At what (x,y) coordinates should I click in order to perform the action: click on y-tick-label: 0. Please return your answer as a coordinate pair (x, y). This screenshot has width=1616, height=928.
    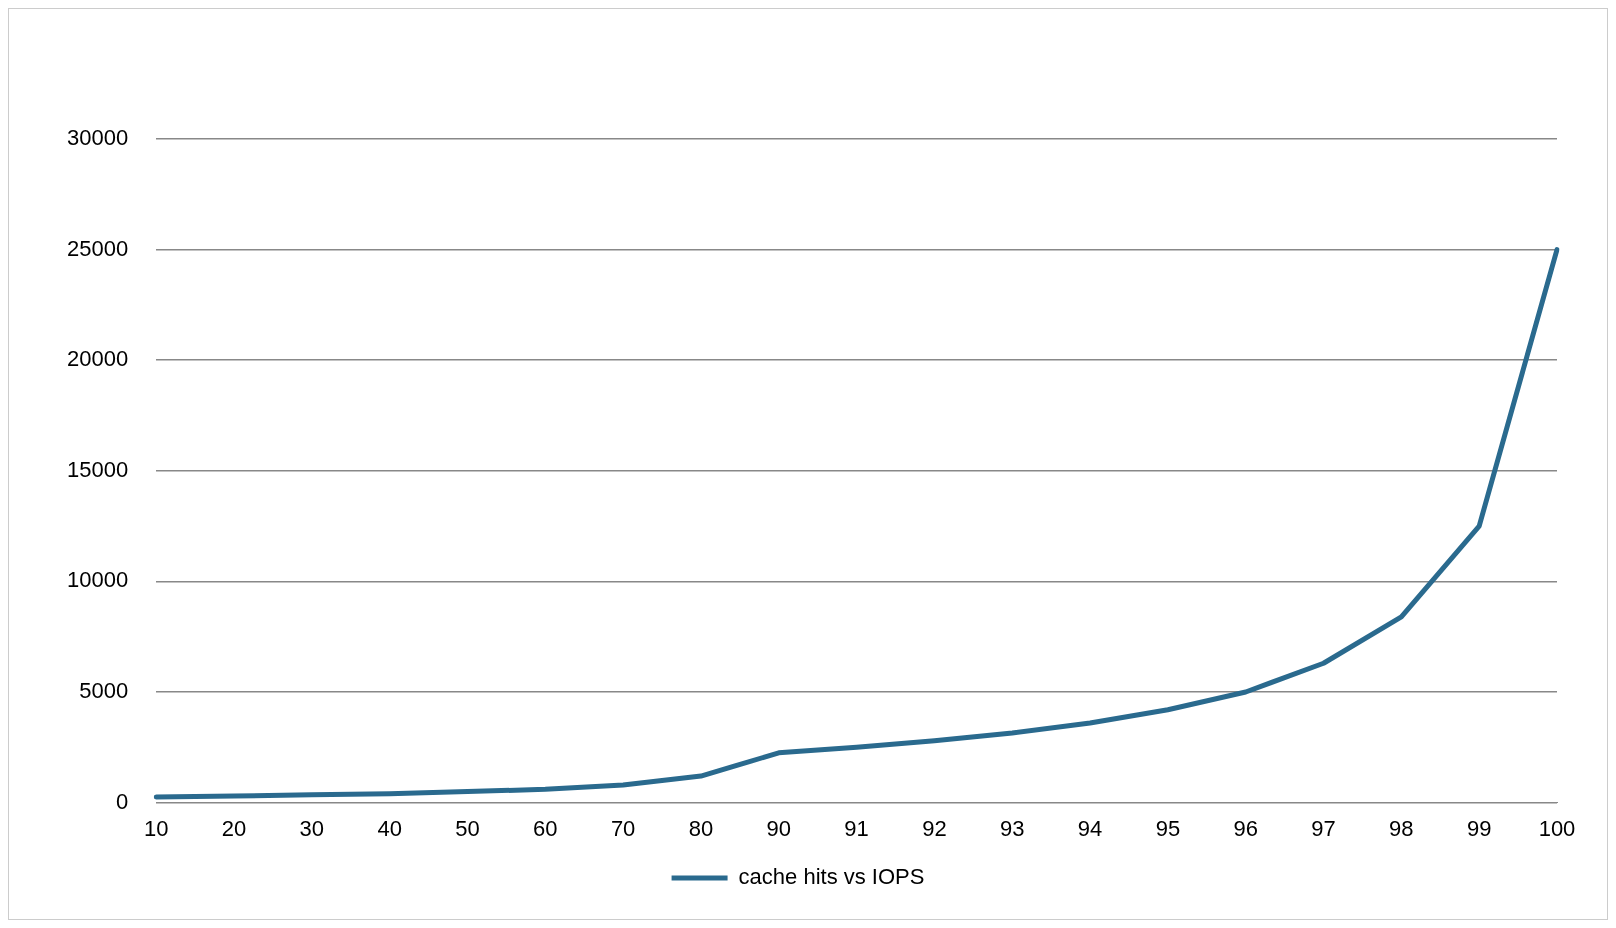
    Looking at the image, I should click on (122, 801).